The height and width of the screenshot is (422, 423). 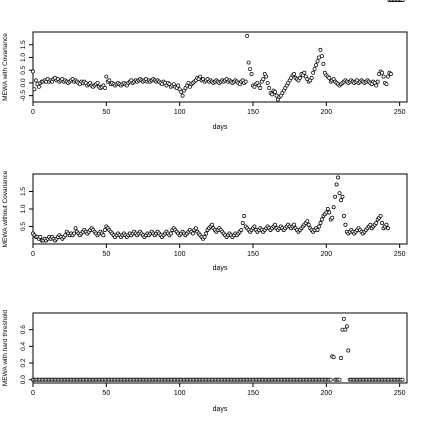 I want to click on y-tick-label: 0.4, so click(x=23, y=345).